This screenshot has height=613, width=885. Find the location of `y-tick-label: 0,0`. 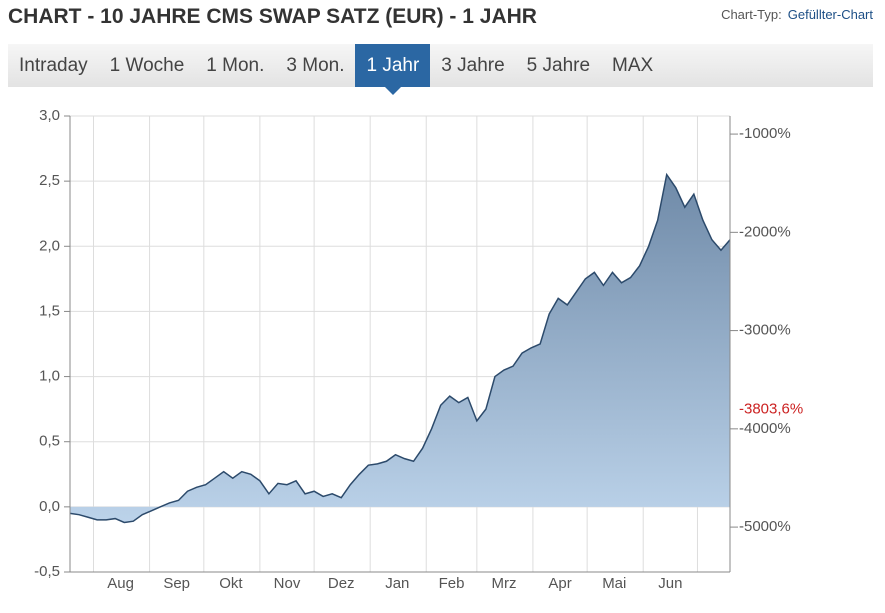

y-tick-label: 0,0 is located at coordinates (49, 506).